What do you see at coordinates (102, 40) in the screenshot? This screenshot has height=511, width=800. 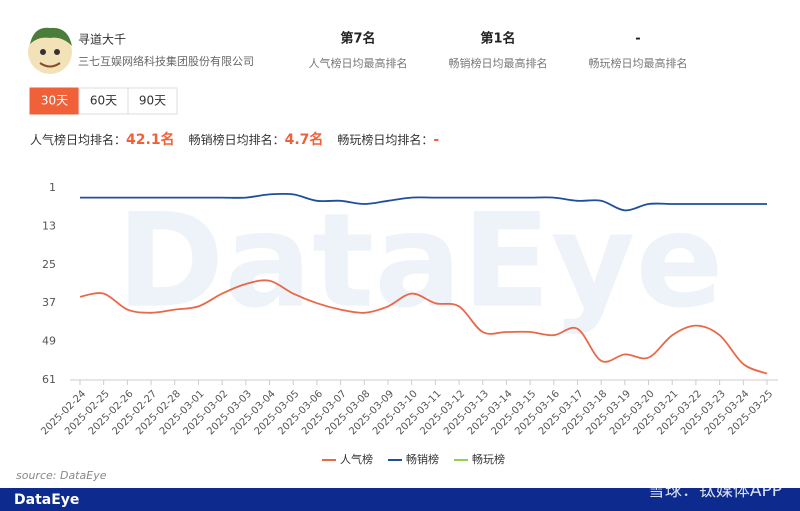 I see `app-name: 寻道大千` at bounding box center [102, 40].